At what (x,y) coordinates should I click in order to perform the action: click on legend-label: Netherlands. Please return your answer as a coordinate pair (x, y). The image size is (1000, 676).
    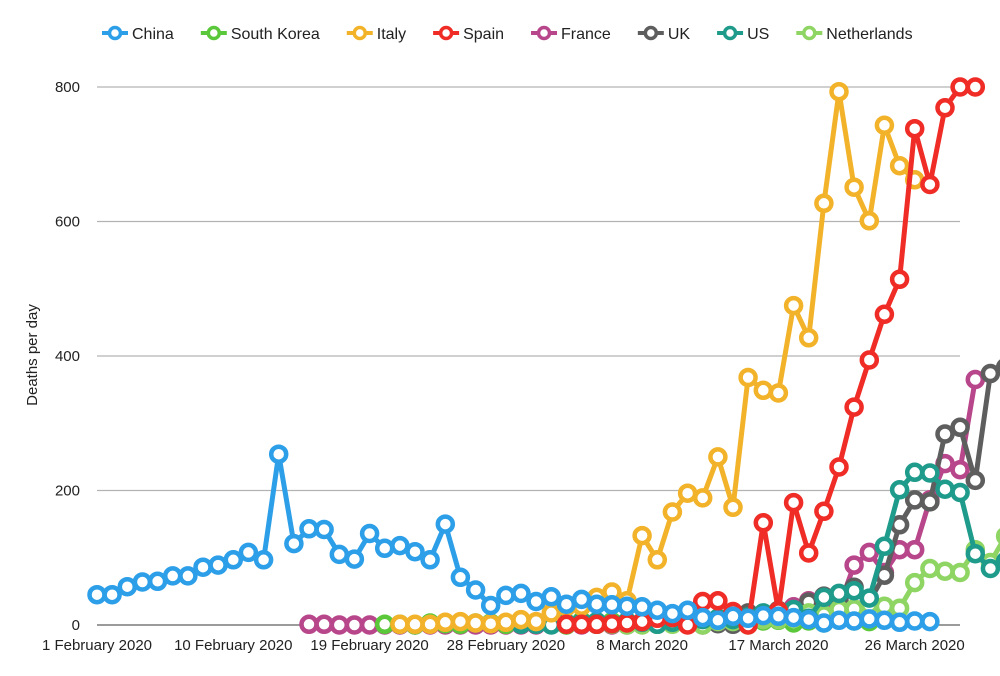
    Looking at the image, I should click on (869, 34).